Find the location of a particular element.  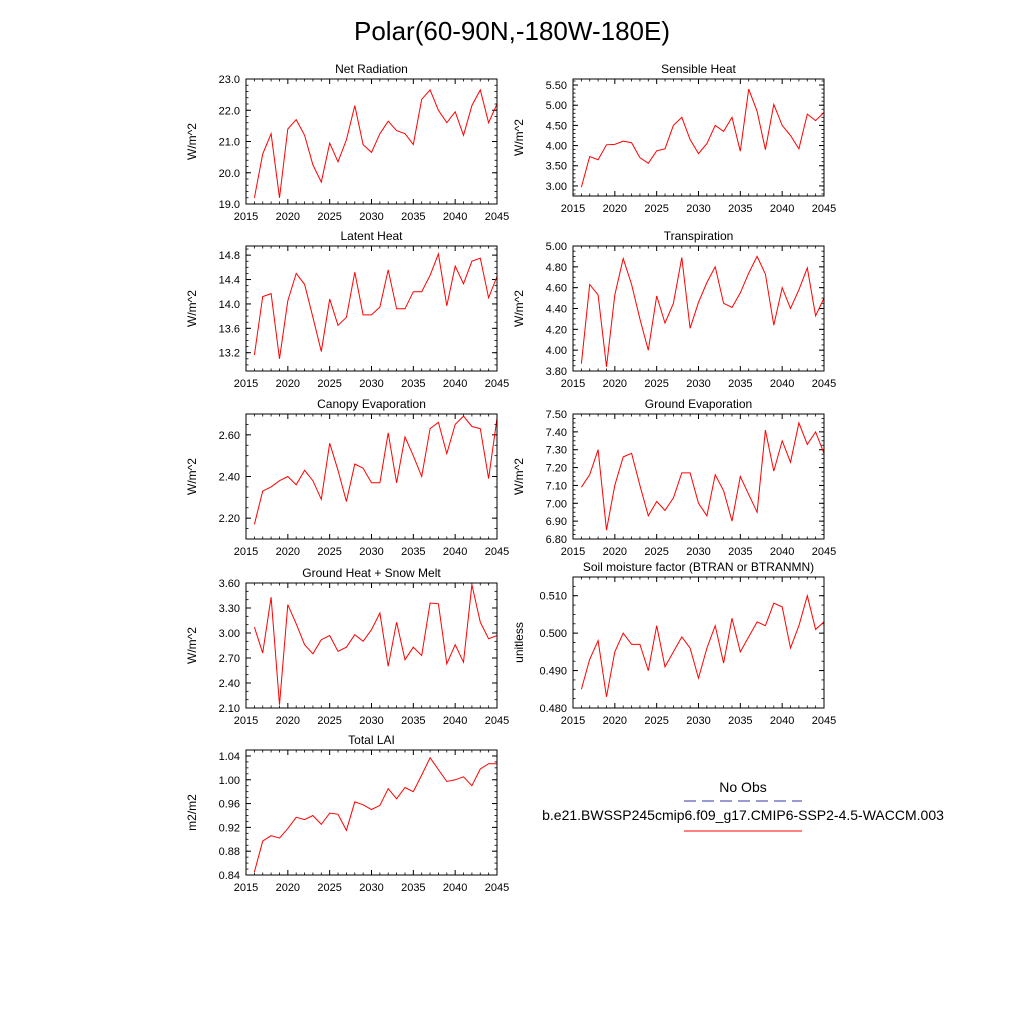

panel-title: Ground Heat + Snow Melt is located at coordinates (371, 573).